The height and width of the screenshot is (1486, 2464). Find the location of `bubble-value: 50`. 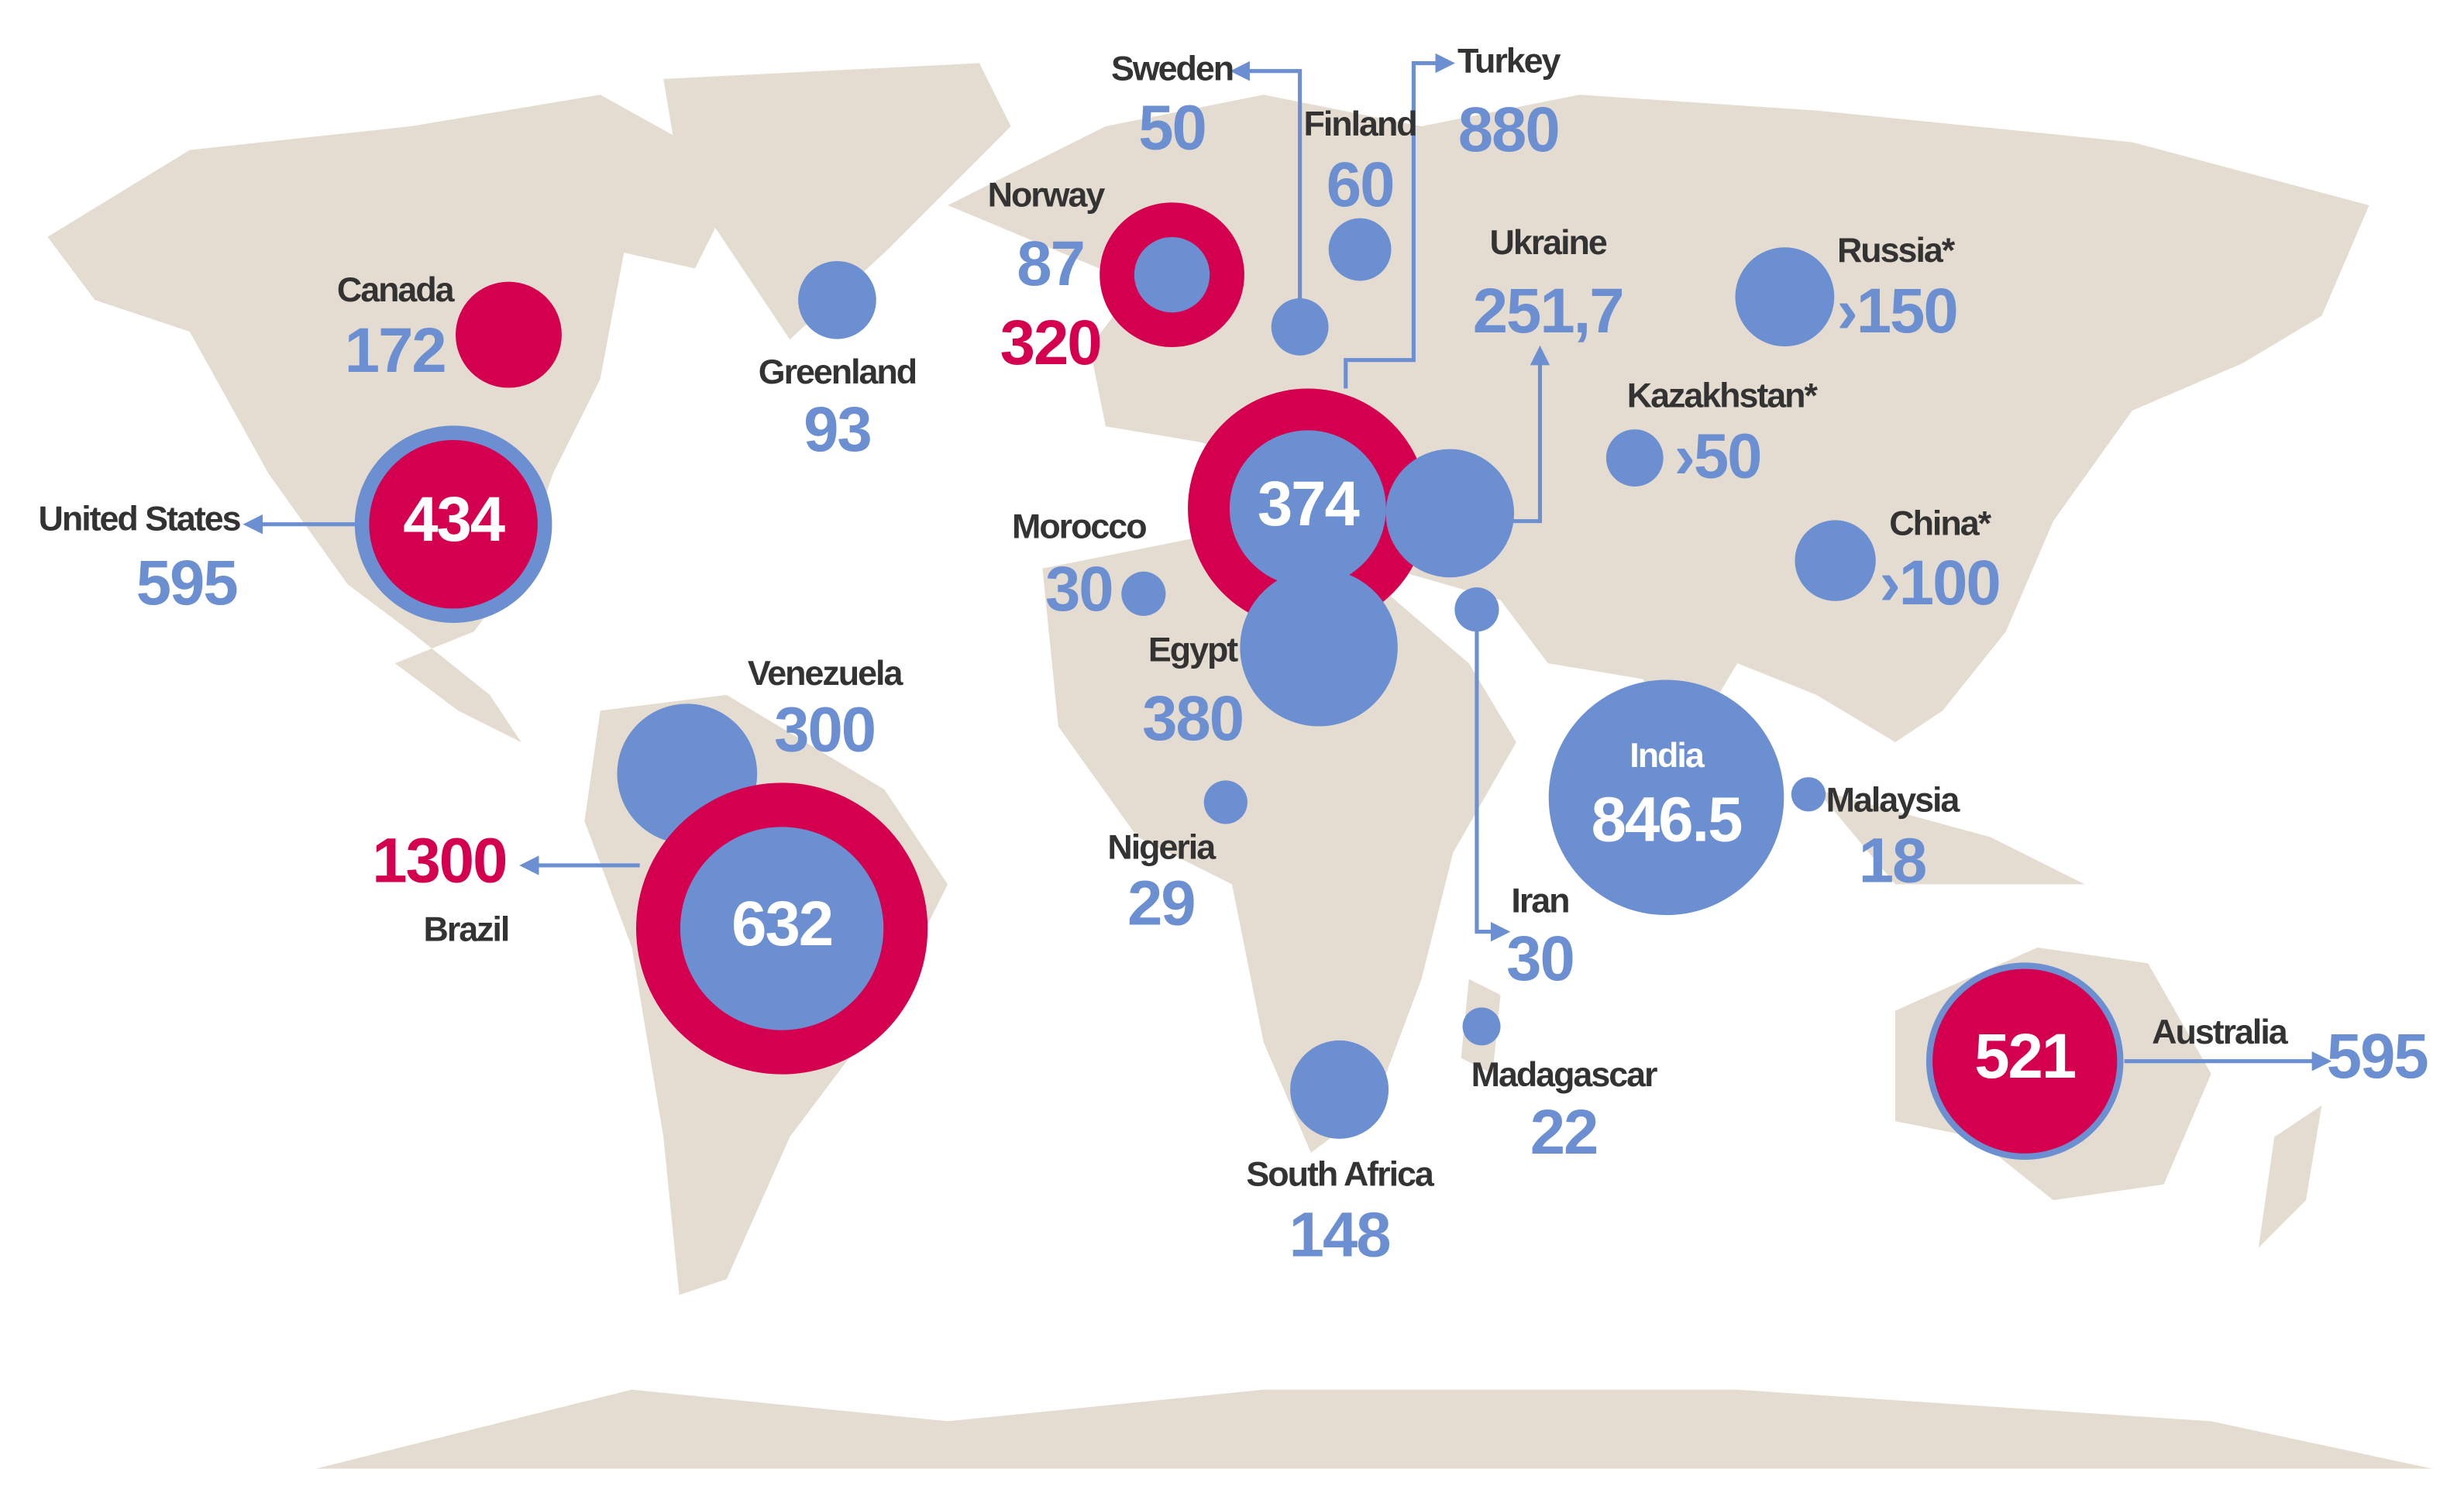

bubble-value: 50 is located at coordinates (1172, 128).